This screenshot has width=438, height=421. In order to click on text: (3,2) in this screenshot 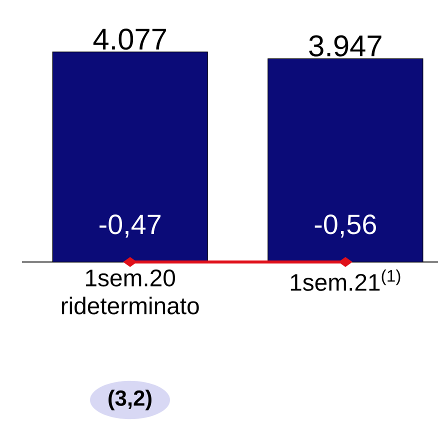, I will do `click(130, 400)`.